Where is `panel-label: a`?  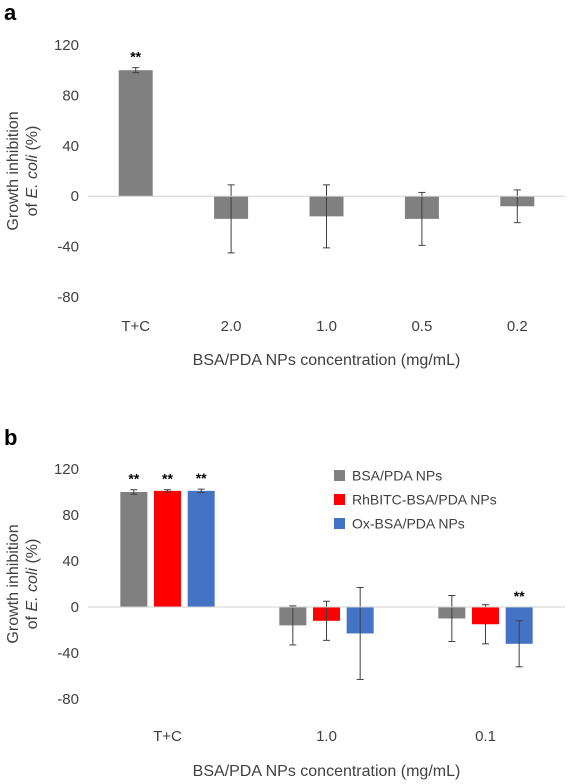
panel-label: a is located at coordinates (10, 12).